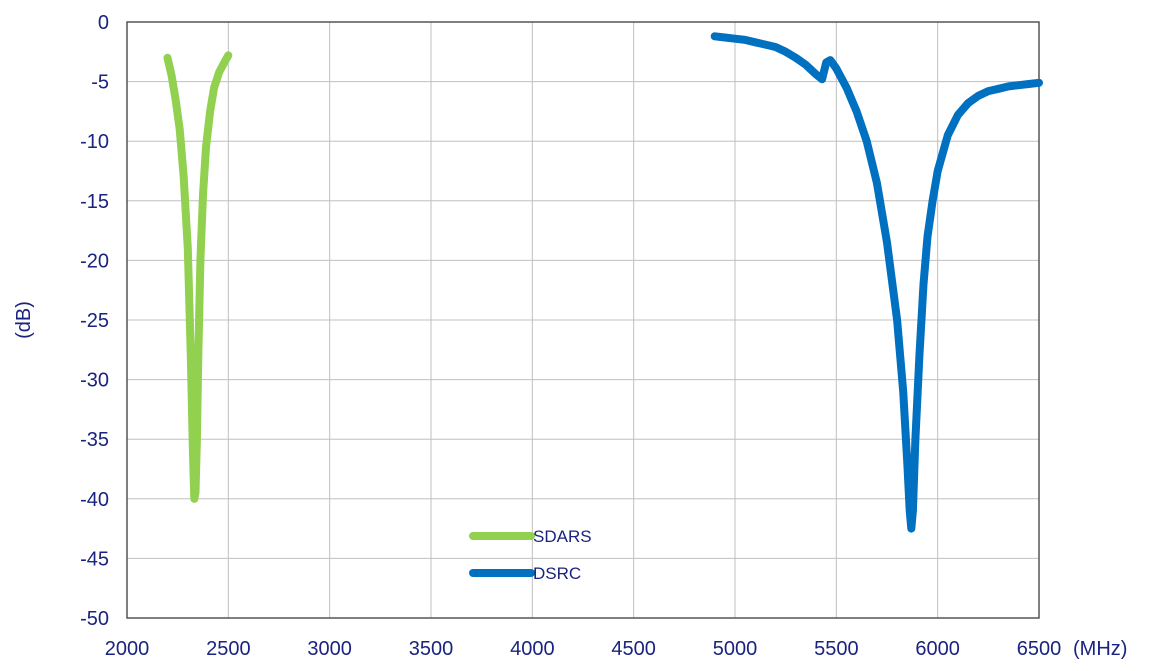  Describe the element at coordinates (103, 23) in the screenshot. I see `y-tick-label: 0` at that location.